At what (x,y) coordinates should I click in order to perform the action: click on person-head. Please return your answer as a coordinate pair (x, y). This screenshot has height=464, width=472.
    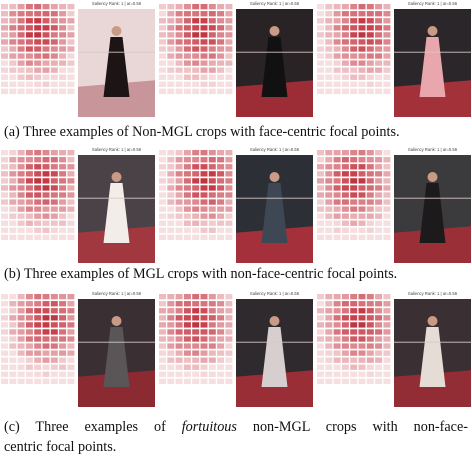
    Looking at the image, I should click on (274, 31).